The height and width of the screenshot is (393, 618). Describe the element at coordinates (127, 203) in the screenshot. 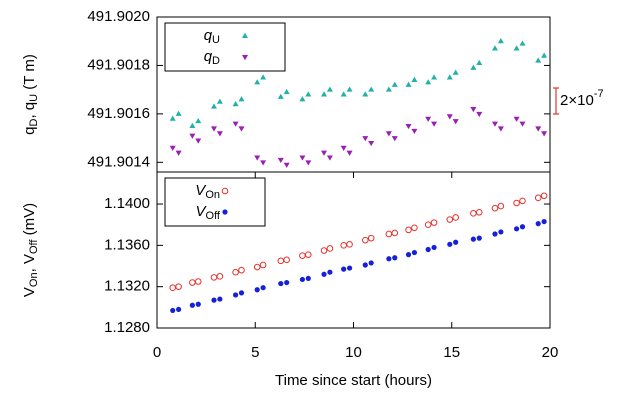

I see `y-tick-label: 1.1400` at that location.